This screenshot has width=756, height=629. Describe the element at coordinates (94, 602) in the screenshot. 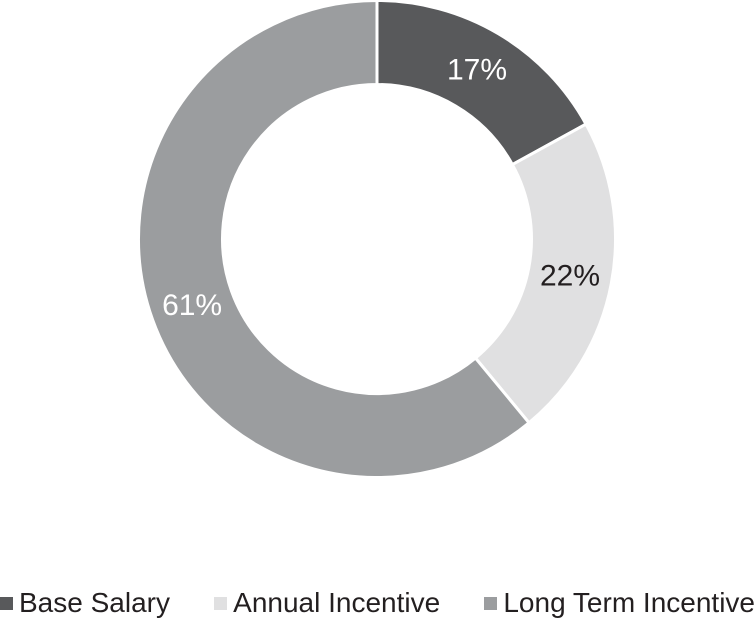

I see `legend-label-base-salary: Base Salary` at that location.